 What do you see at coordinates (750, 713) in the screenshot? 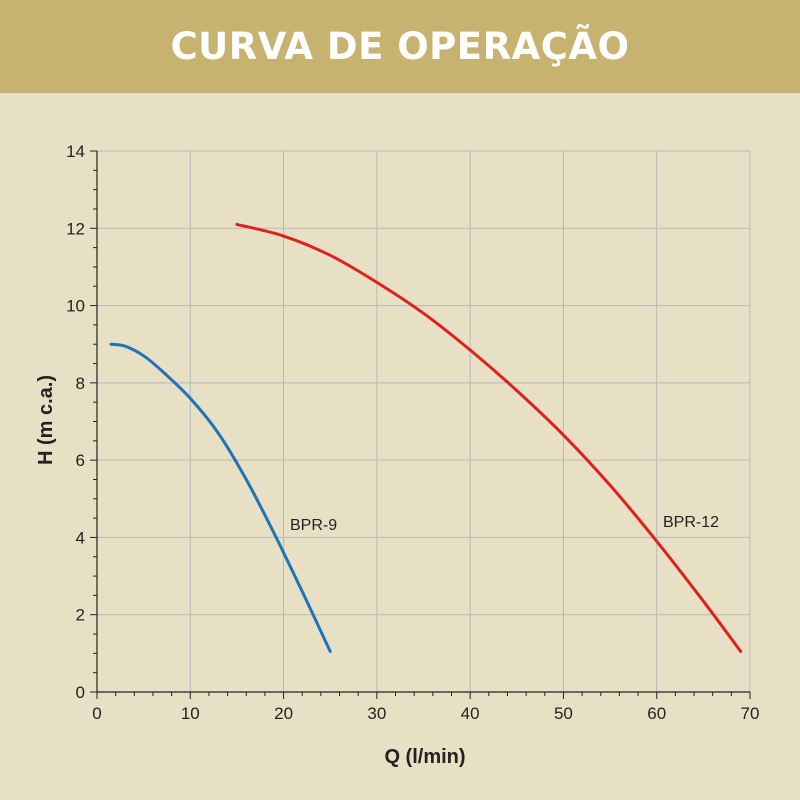
I see `x-tick-label: 70` at bounding box center [750, 713].